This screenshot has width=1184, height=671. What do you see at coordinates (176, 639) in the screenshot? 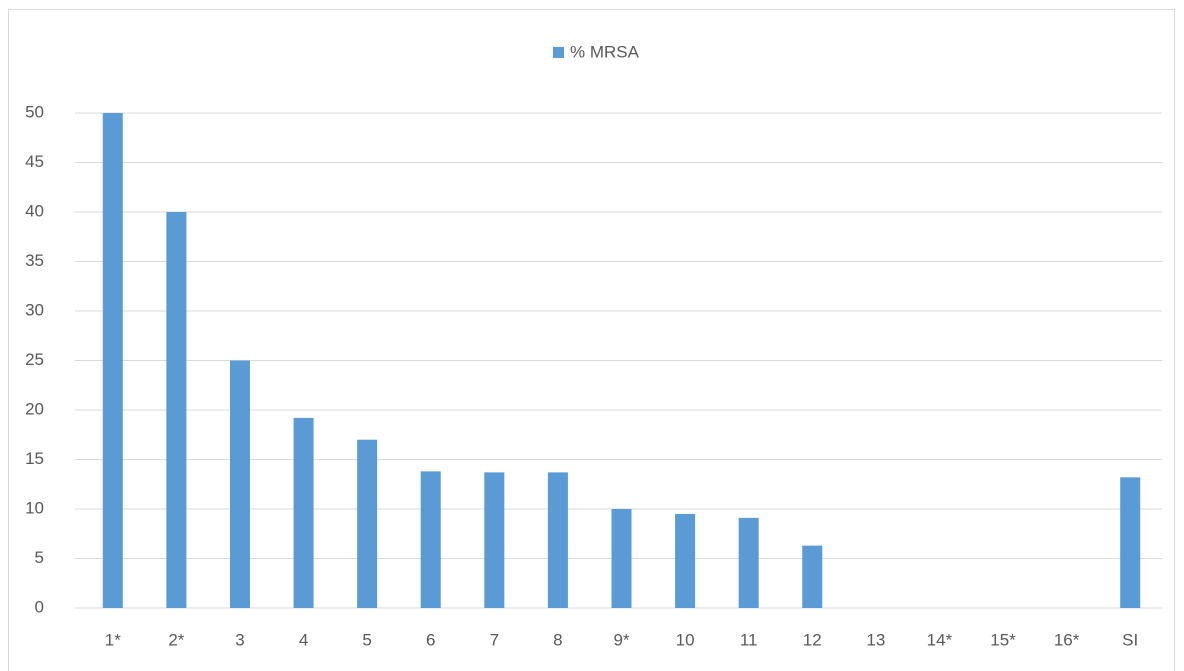
I see `x-tick-label: 2*` at bounding box center [176, 639].